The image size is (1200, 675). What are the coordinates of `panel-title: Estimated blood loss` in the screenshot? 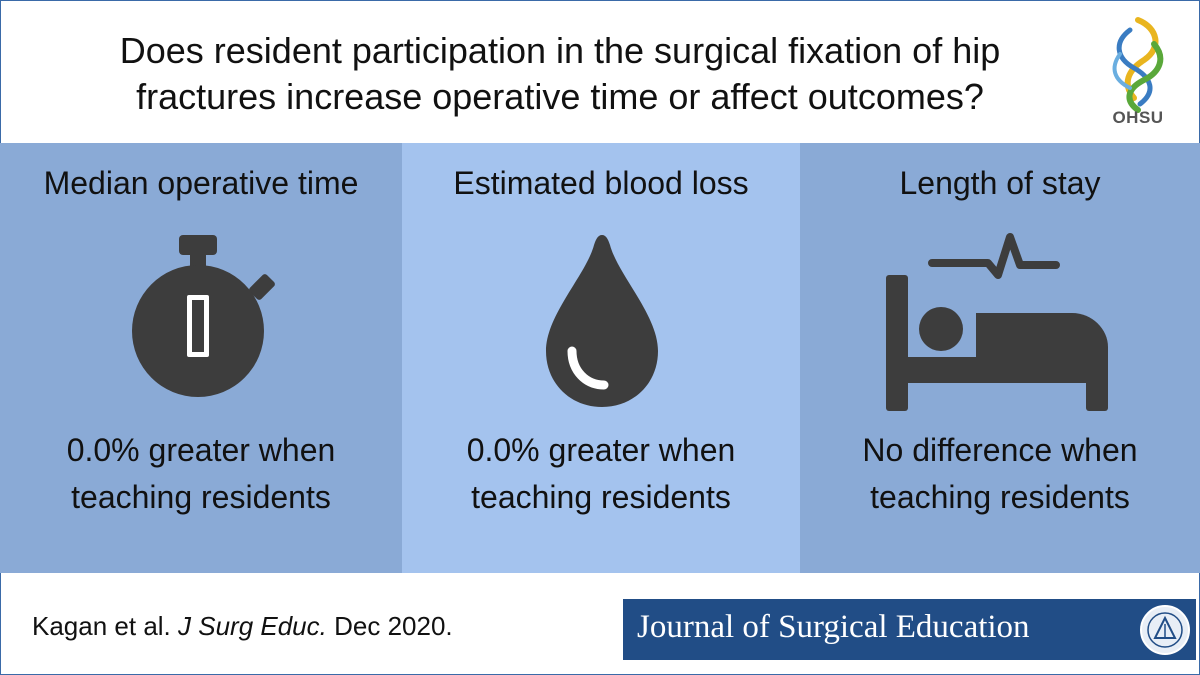 It's located at (601, 183).